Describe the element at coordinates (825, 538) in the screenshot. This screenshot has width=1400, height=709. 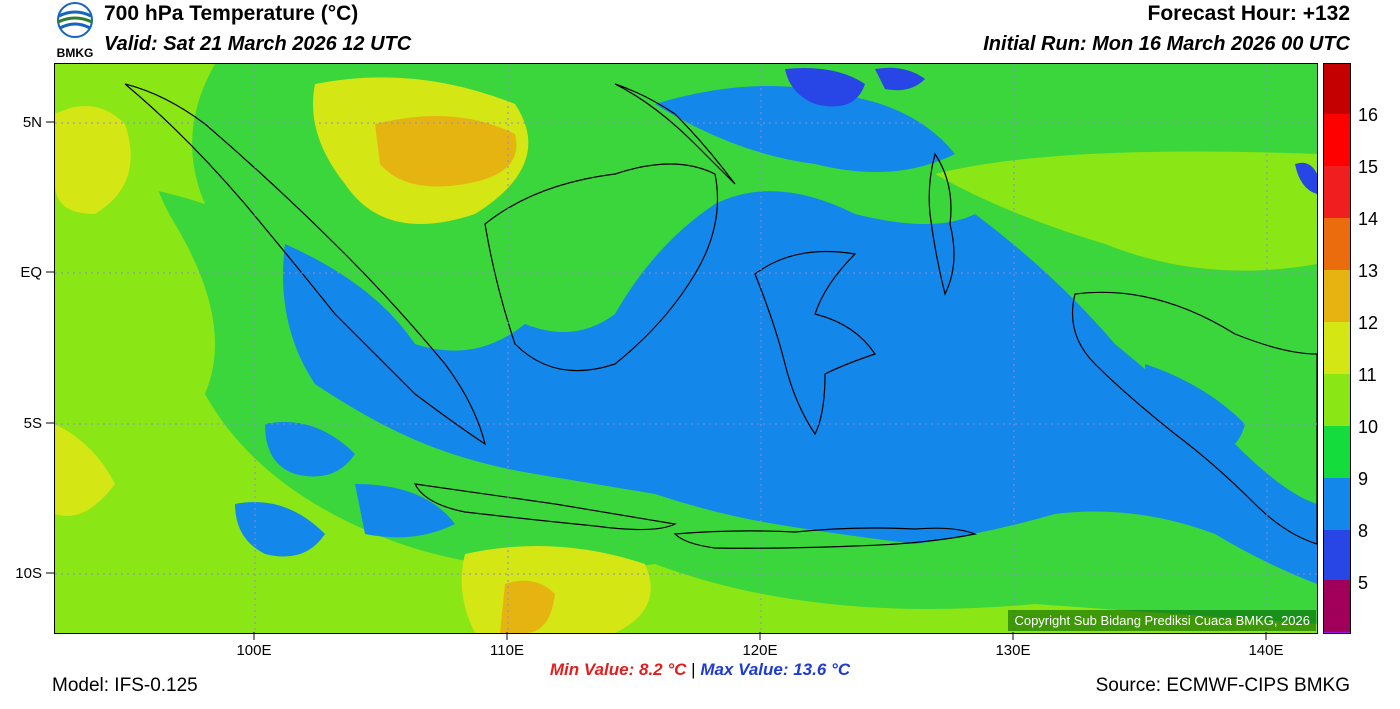
I see `nusa-tenggara-coast` at that location.